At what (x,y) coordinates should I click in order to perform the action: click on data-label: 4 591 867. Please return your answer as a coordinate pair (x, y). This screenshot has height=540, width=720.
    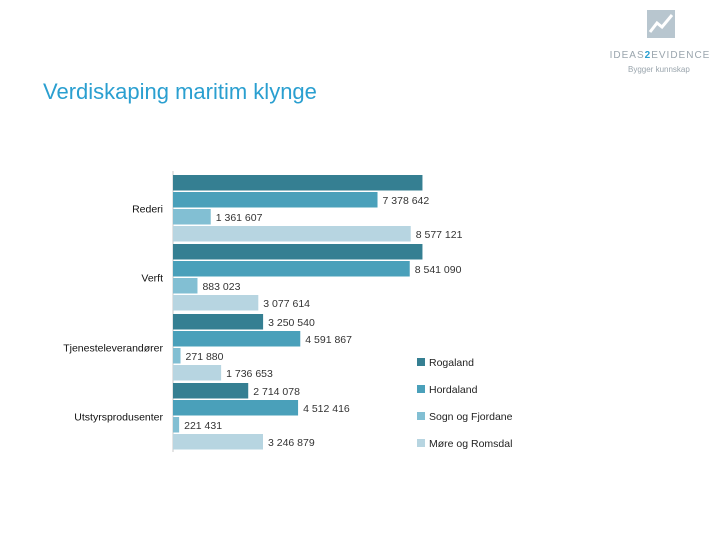
    Looking at the image, I should click on (328, 340).